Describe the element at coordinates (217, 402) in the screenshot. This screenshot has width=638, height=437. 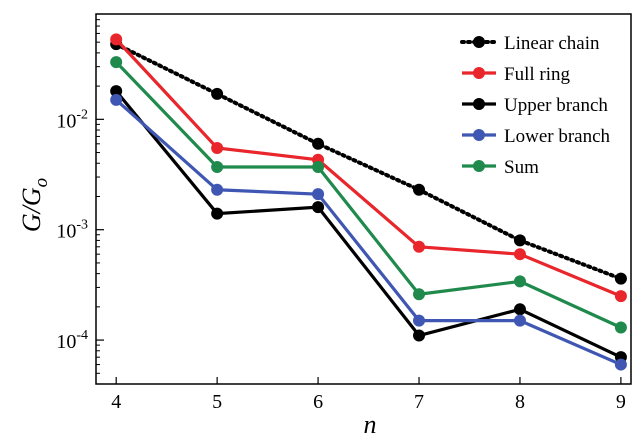
I see `x-tick-label: 5` at that location.